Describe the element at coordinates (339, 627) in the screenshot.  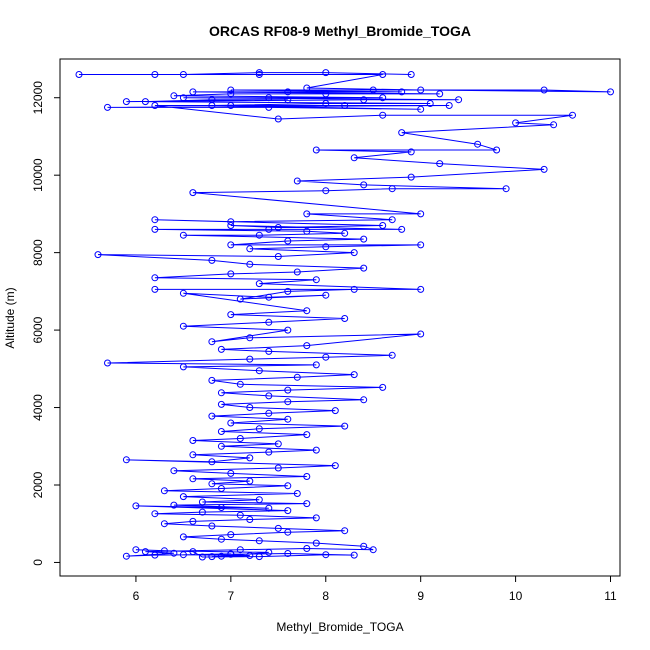
I see `x-axis-label: Methyl_Bromide_TOGA` at that location.